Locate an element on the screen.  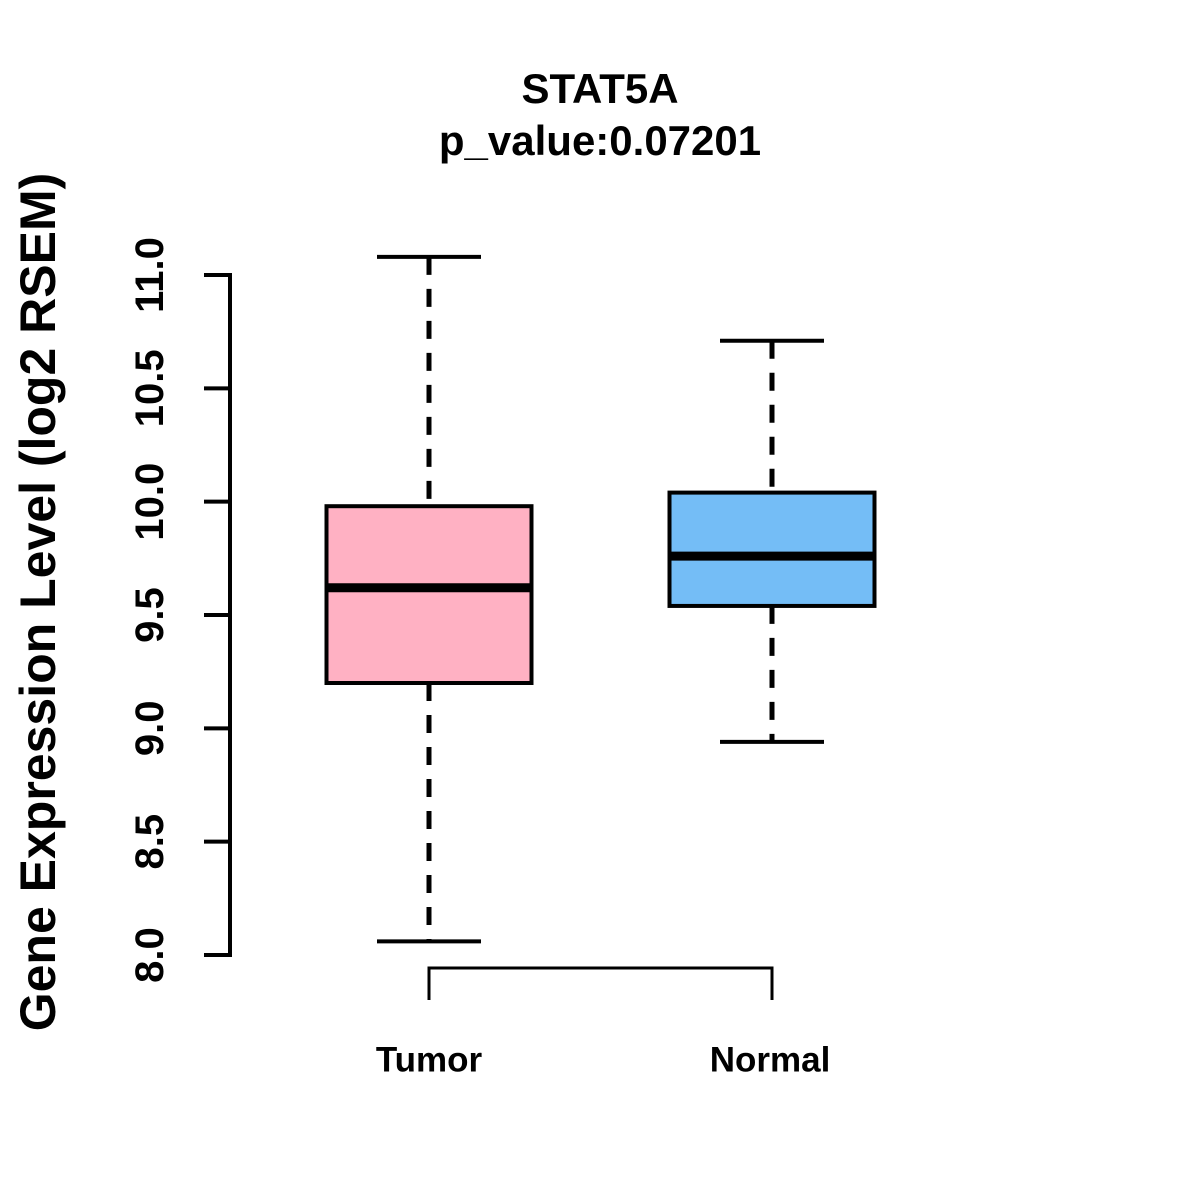
y-axis-tick-label: 11.0 is located at coordinates (150, 275).